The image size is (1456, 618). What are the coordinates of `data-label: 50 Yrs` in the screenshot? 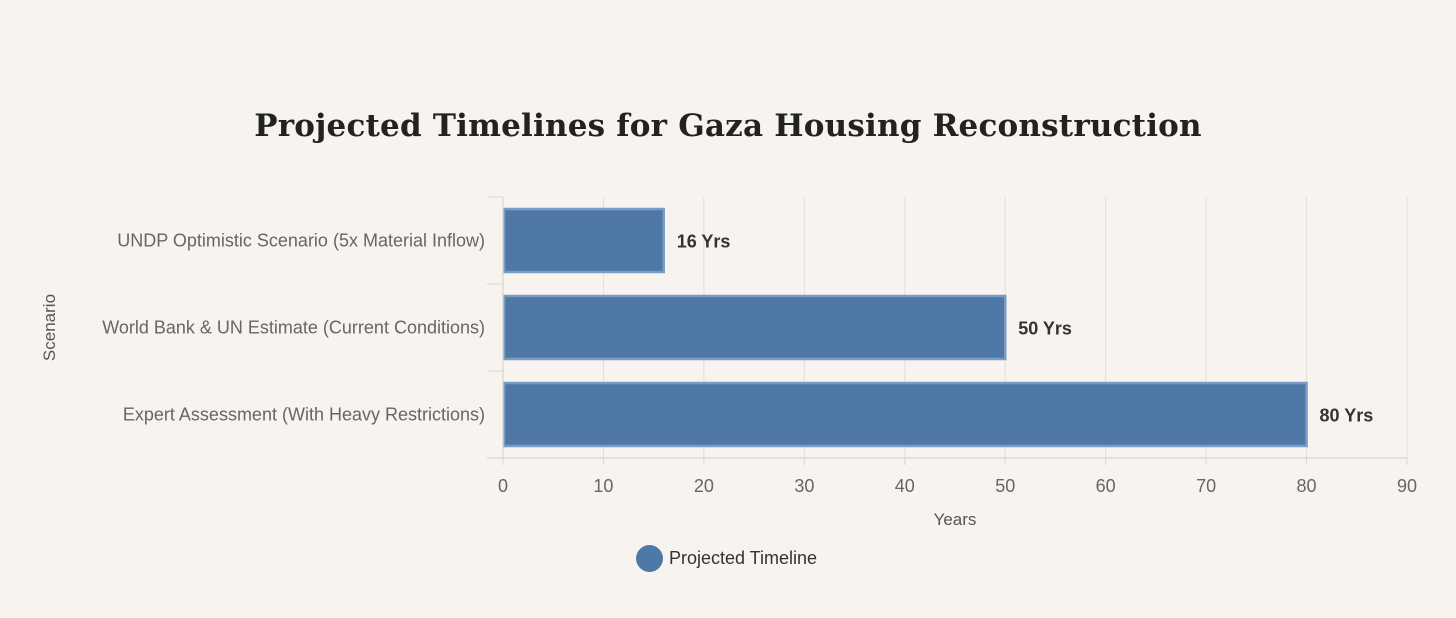 It's located at (1045, 329).